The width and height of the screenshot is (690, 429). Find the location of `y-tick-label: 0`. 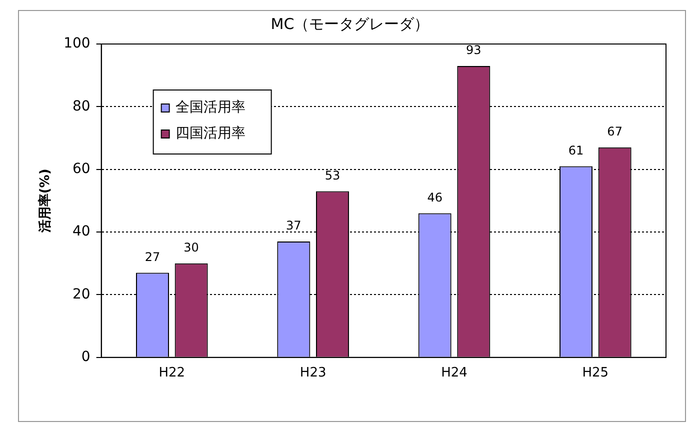

y-tick-label: 0 is located at coordinates (85, 357).